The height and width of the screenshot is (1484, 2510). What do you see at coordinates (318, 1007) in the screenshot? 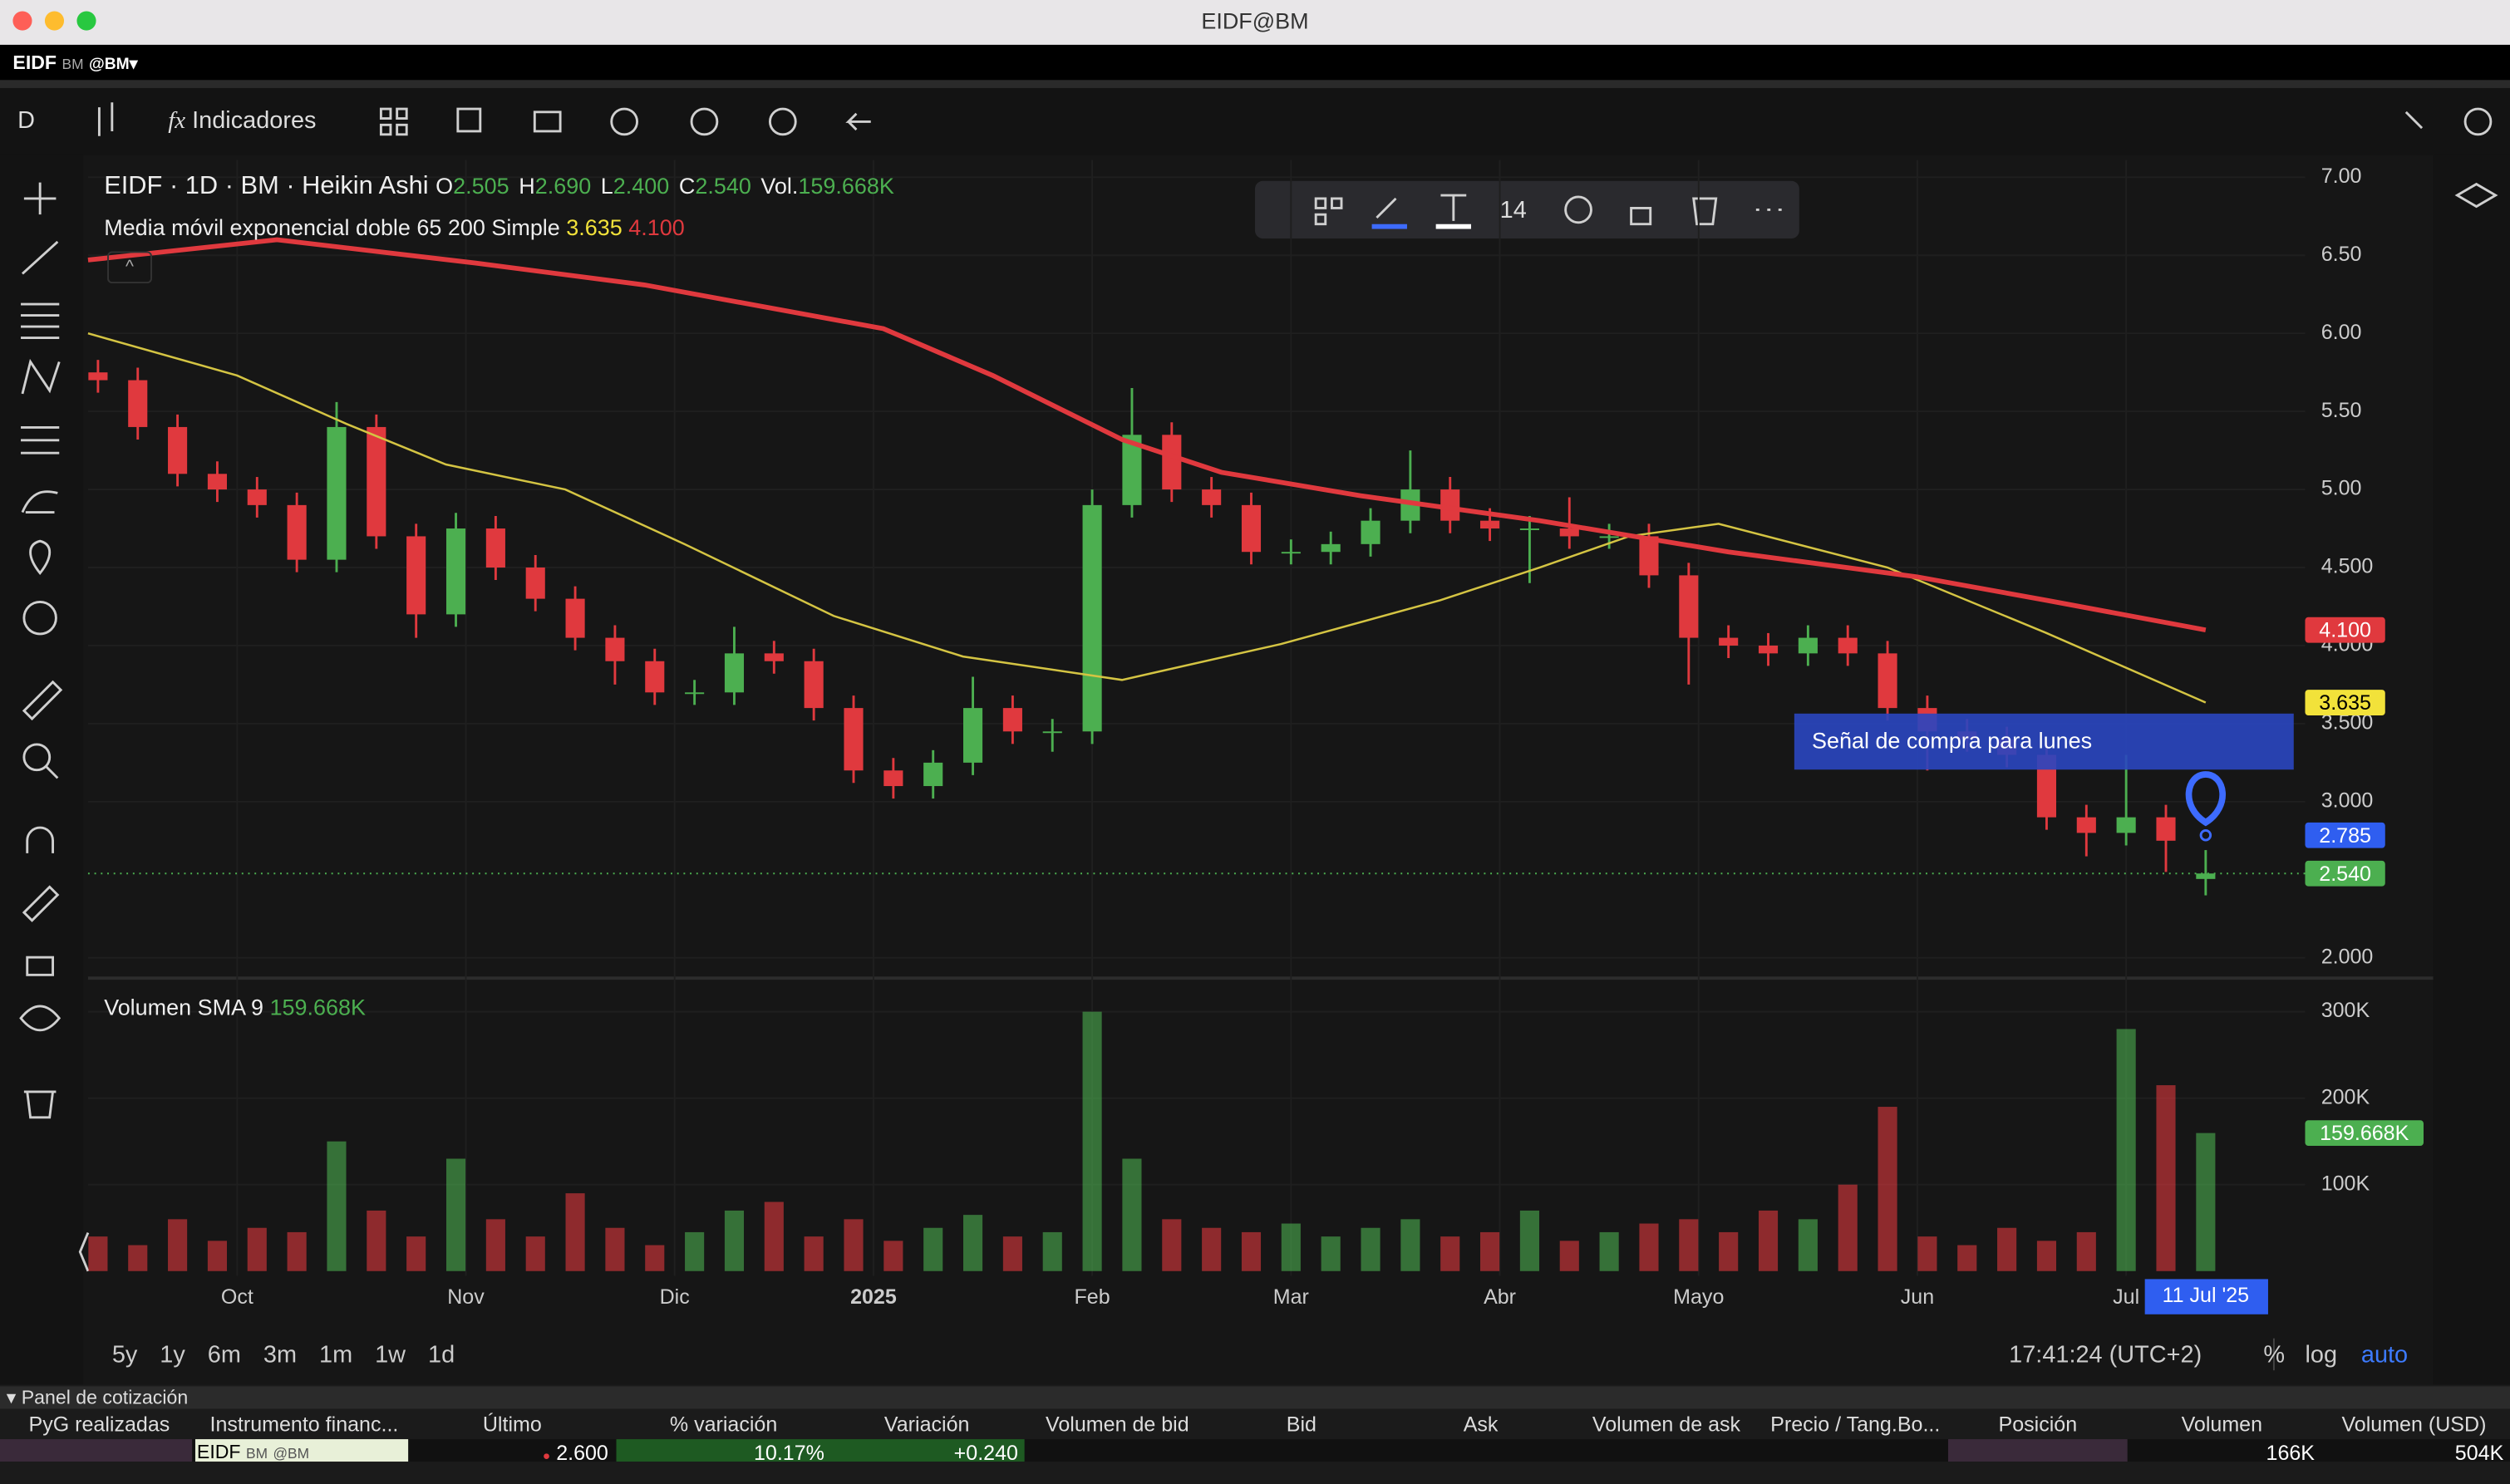
I see `volume-value: 159.668K` at bounding box center [318, 1007].